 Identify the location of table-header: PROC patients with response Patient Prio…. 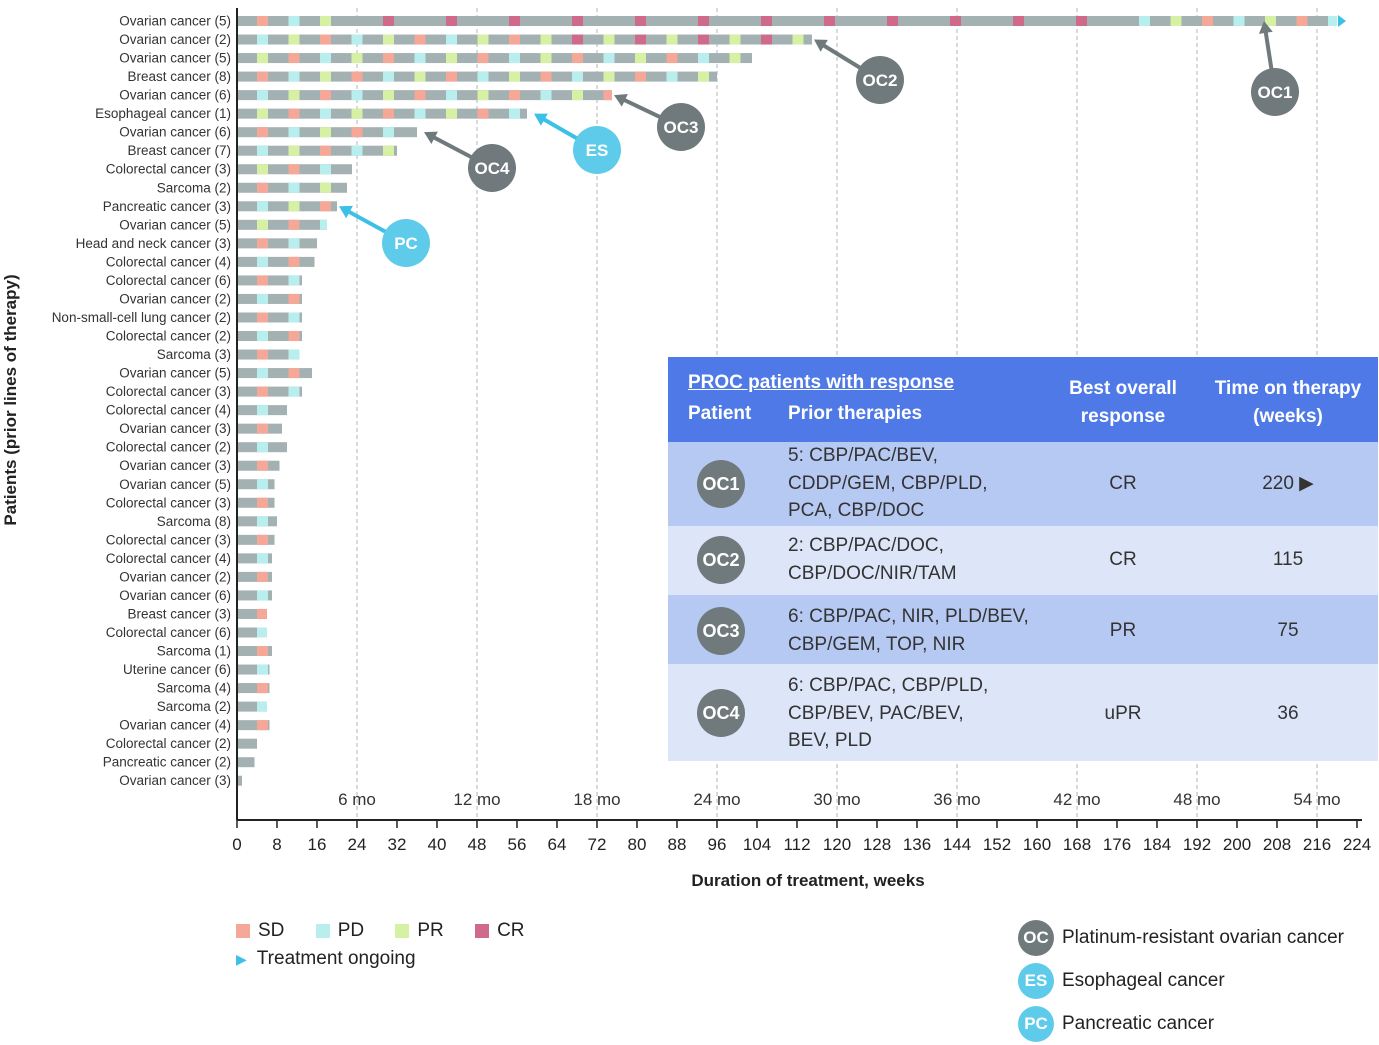
(1023, 399).